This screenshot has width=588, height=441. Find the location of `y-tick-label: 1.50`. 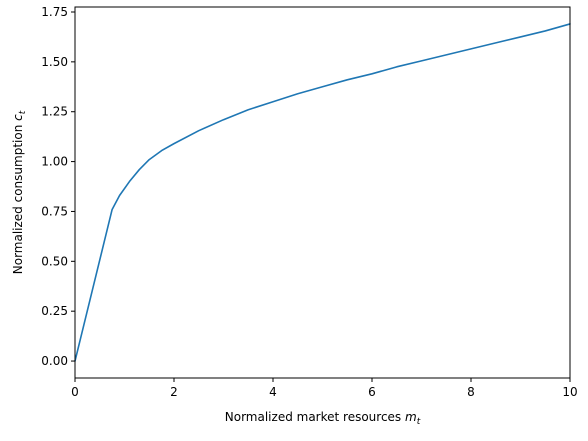

y-tick-label: 1.50 is located at coordinates (54, 62).